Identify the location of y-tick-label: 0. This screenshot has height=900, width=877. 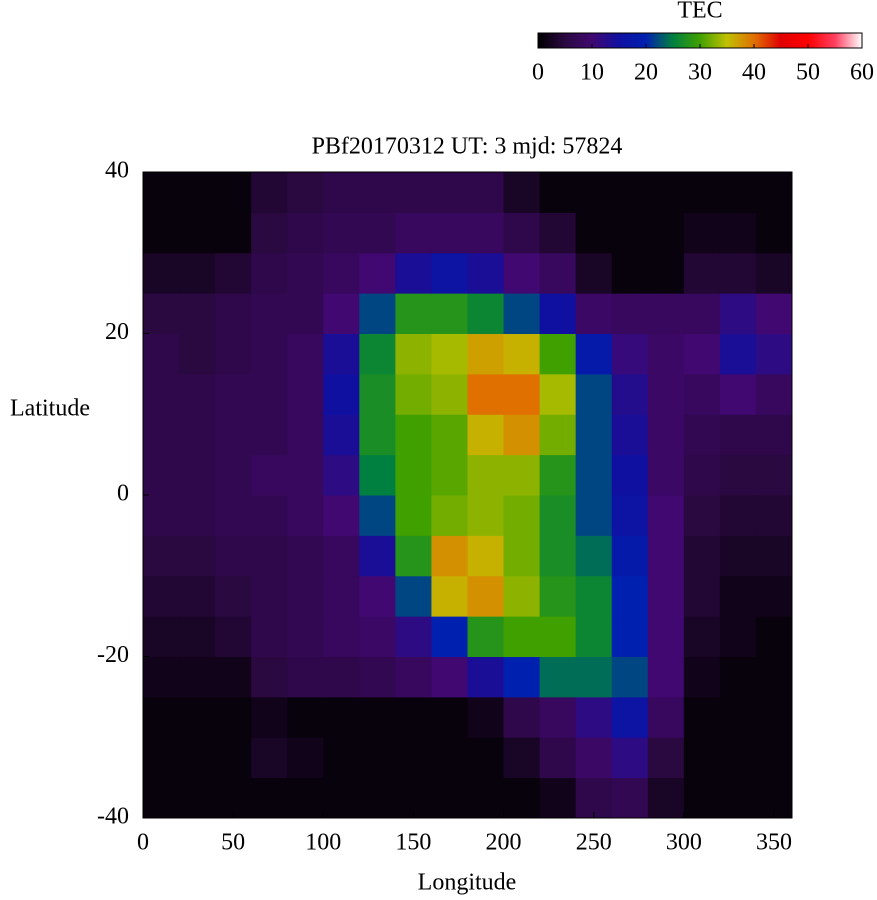
(123, 494).